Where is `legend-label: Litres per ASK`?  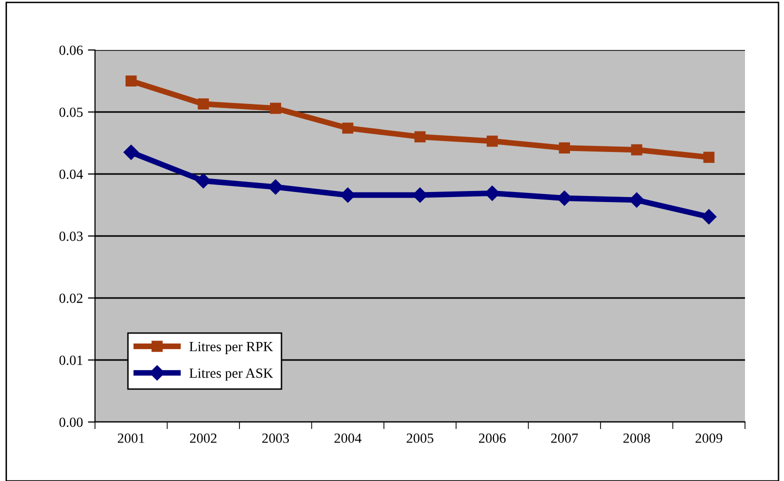 legend-label: Litres per ASK is located at coordinates (231, 374).